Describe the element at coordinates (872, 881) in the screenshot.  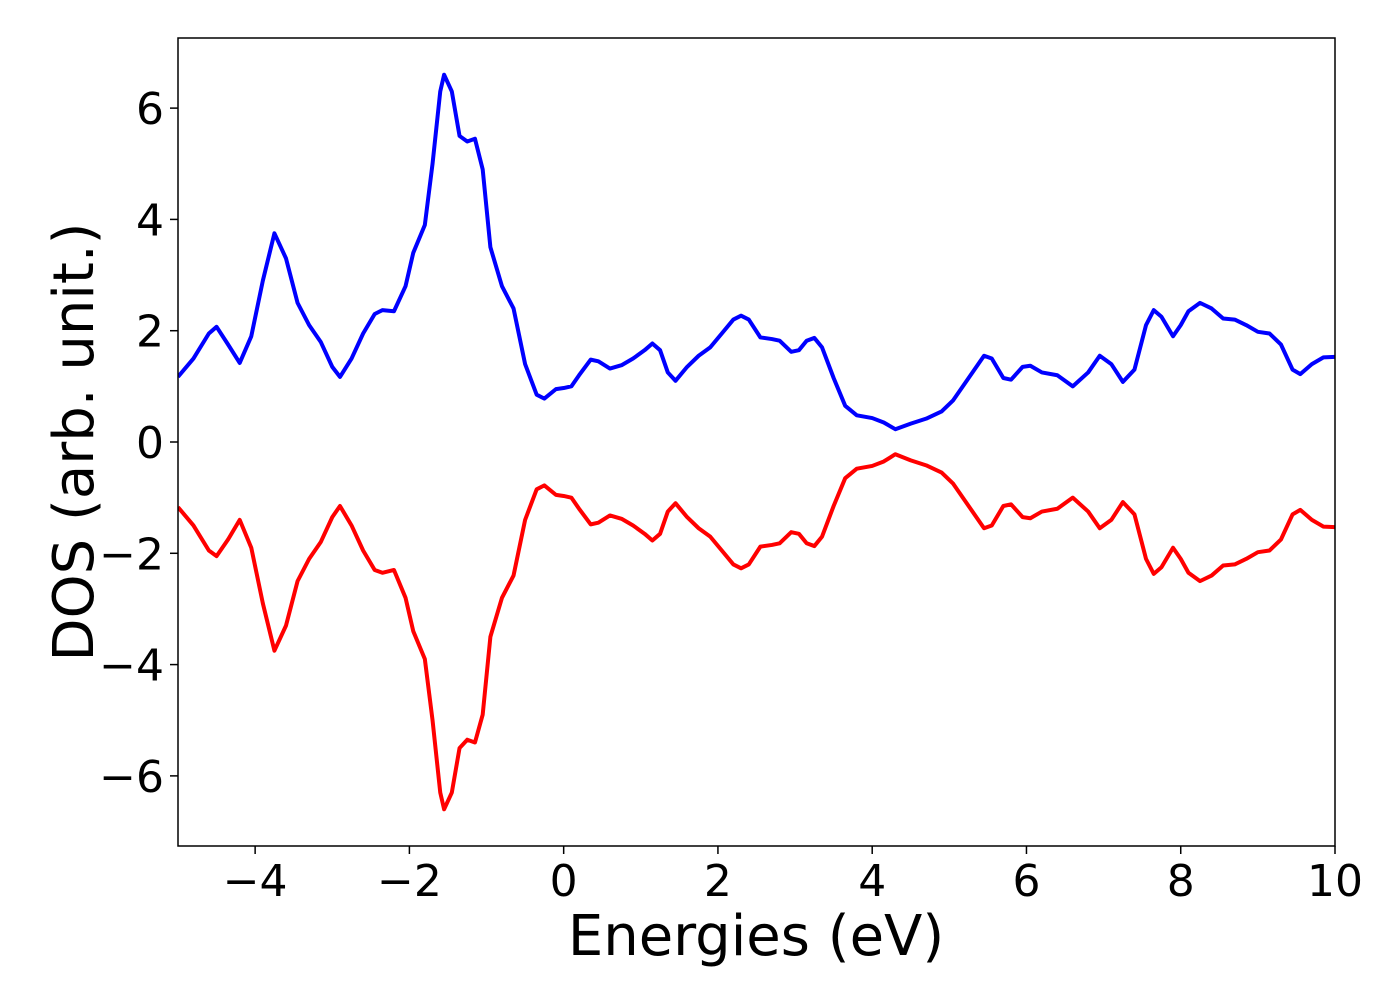
I see `x-tick-label: 4` at that location.